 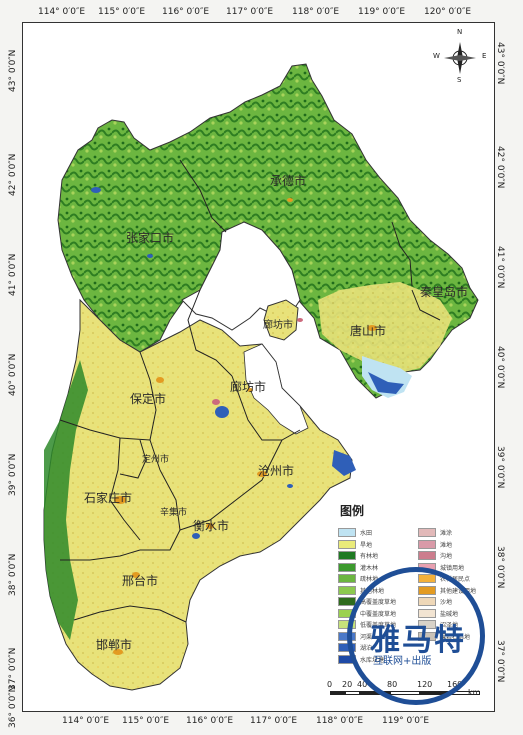 I want to click on compass-w: W, so click(x=436, y=56).